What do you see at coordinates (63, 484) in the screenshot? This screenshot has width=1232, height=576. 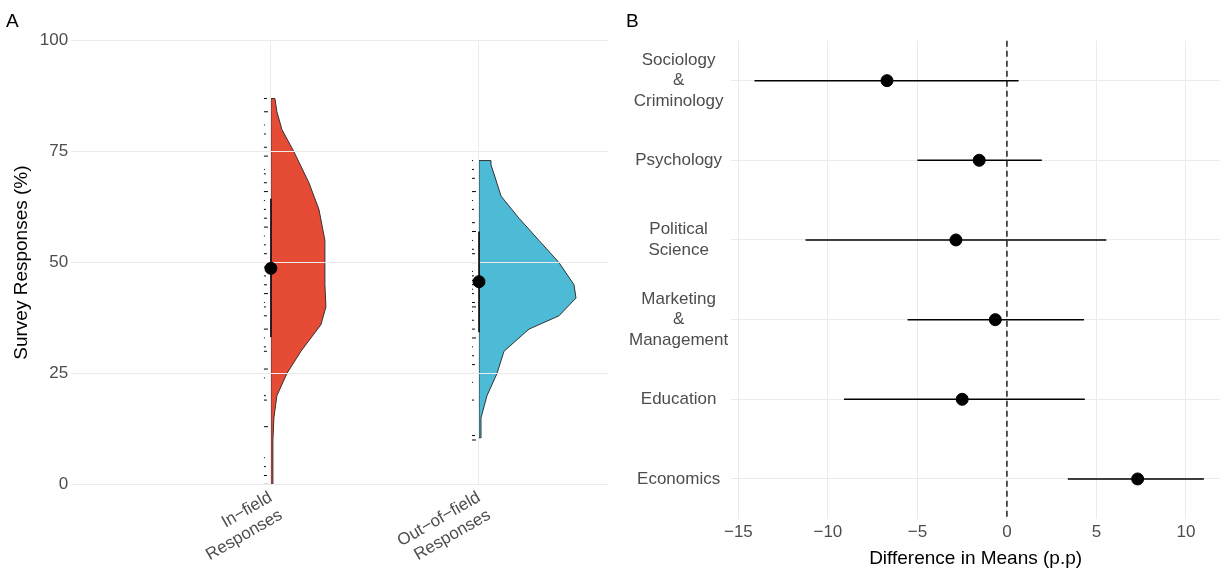 I see `y-tick-label: 0` at bounding box center [63, 484].